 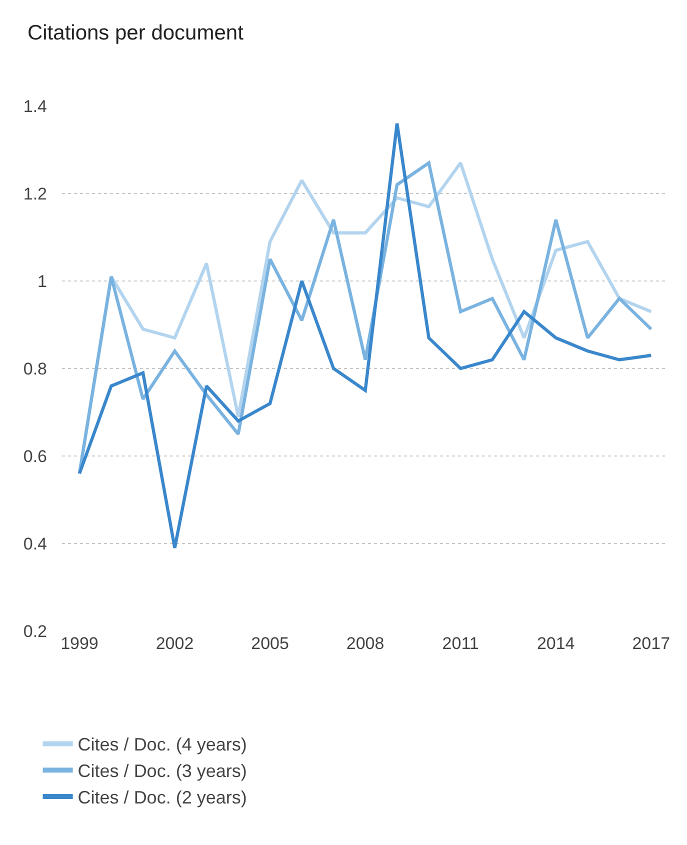 I want to click on legend-label: Cites / Doc. (4 years), so click(x=162, y=744).